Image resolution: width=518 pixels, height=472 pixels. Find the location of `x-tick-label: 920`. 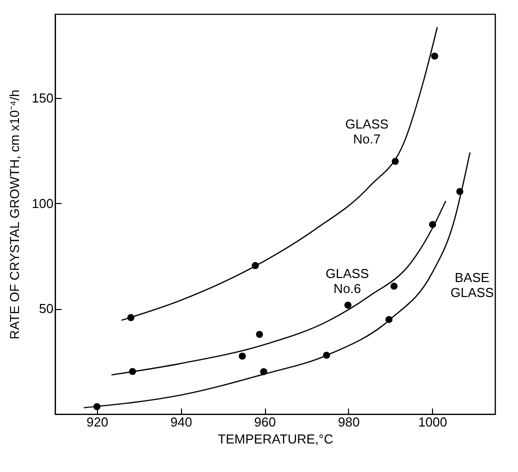

x-tick-label: 920 is located at coordinates (97, 422).